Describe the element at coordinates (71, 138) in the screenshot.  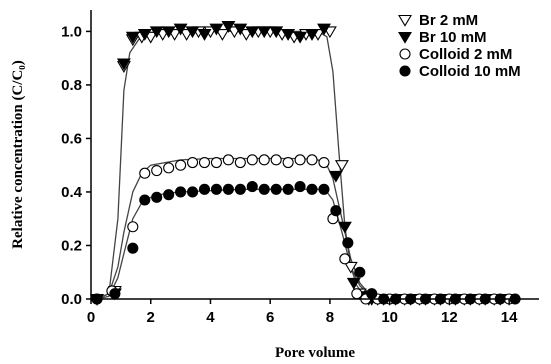
I see `y-tick-label: 0.6` at that location.